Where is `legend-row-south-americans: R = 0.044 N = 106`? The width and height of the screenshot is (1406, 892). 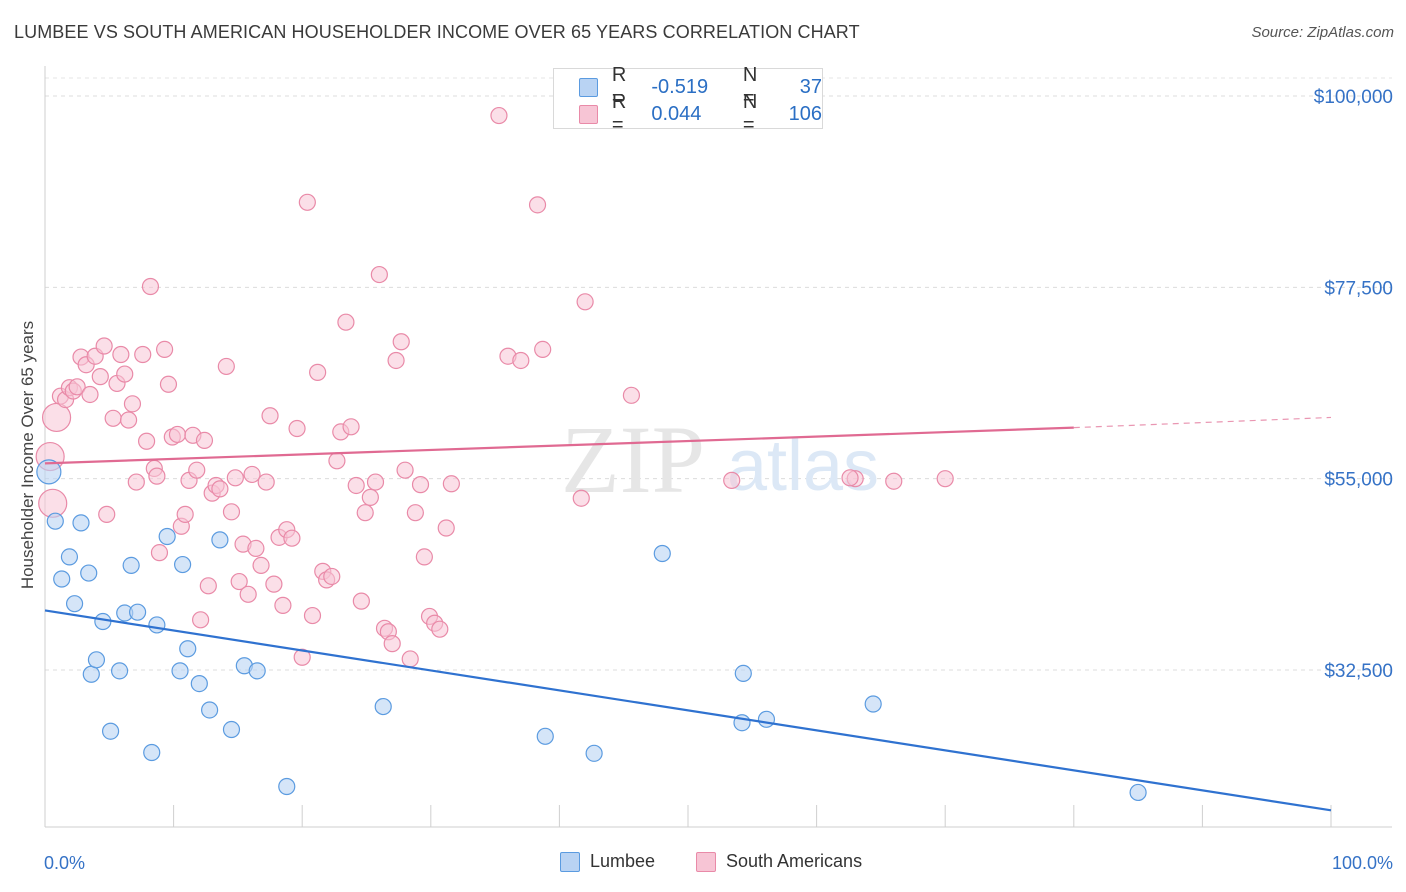
legend-row-south-americans: R = 0.044 N = 106 is located at coordinates (688, 113).